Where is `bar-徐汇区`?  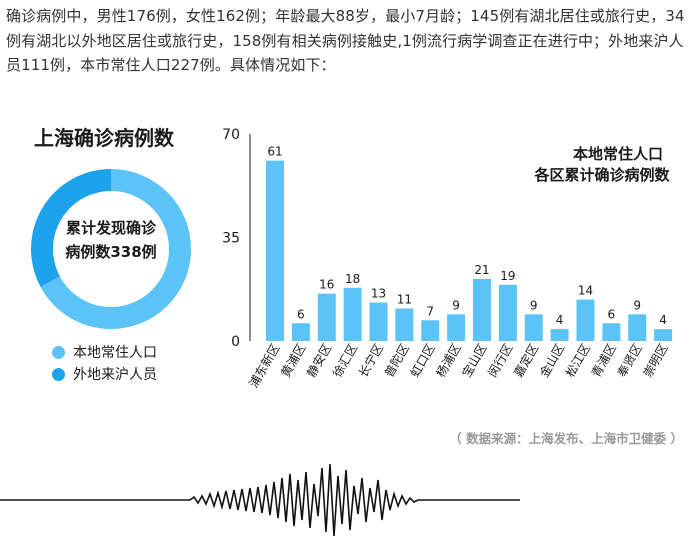
bar-徐汇区 is located at coordinates (352, 314).